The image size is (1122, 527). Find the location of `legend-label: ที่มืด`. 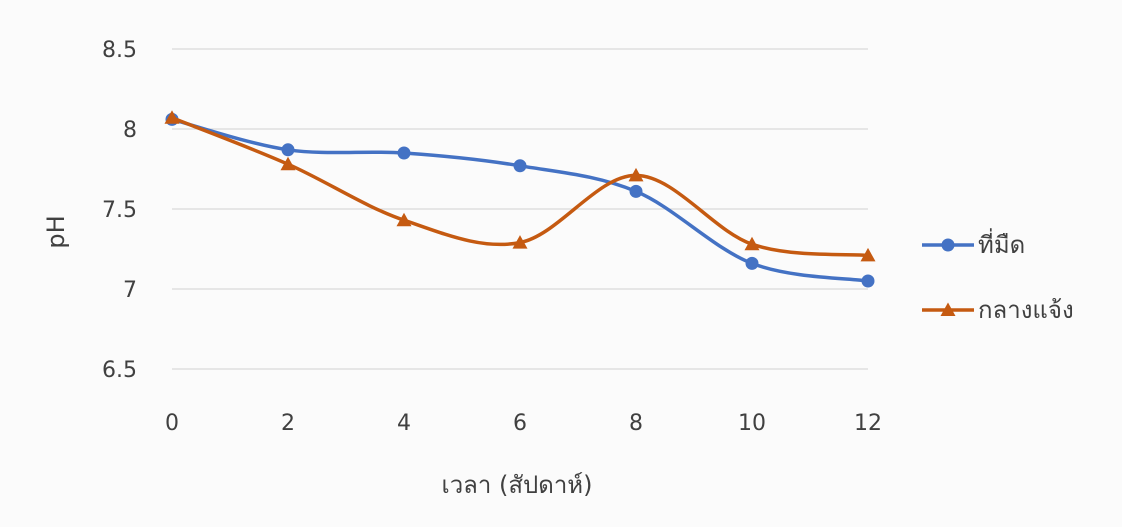

legend-label: ที่มืด is located at coordinates (1001, 243).